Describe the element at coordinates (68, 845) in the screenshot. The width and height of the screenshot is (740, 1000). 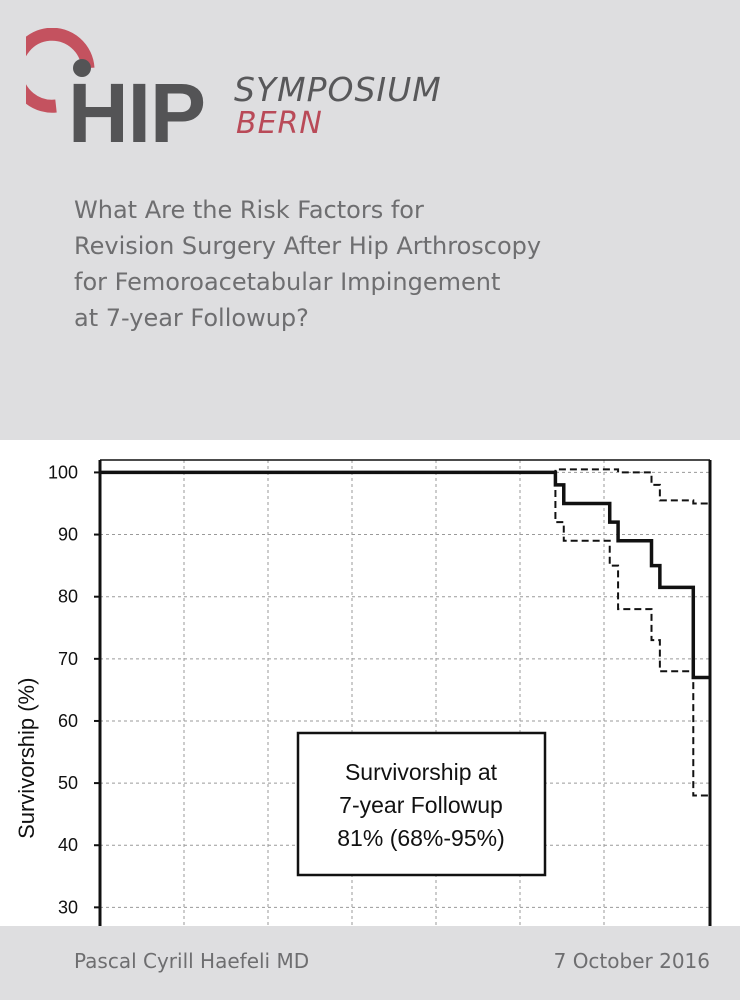
I see `y-tick-label: 40` at that location.